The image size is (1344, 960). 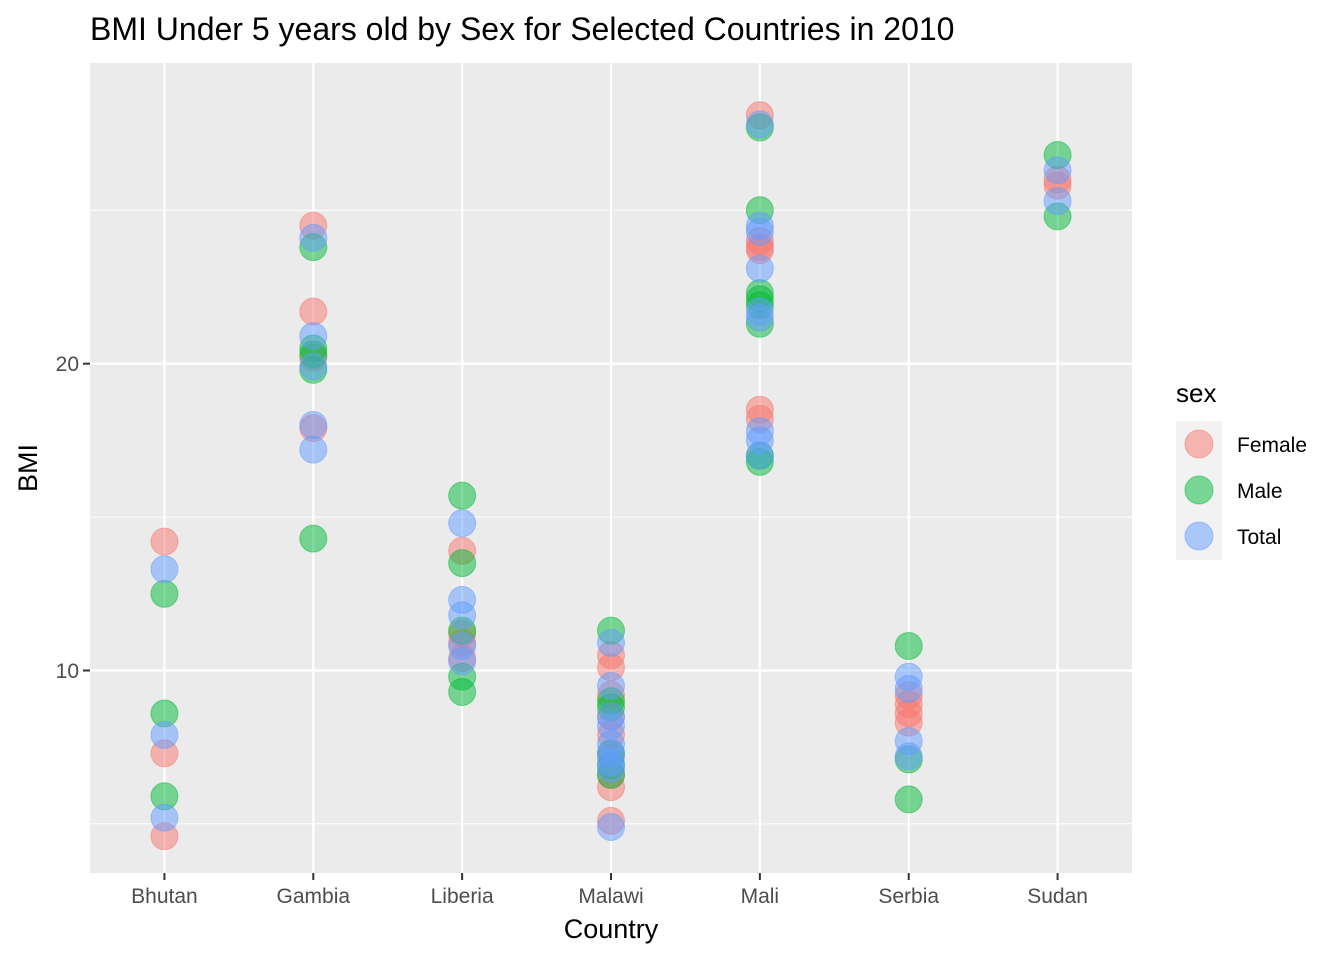 What do you see at coordinates (1272, 445) in the screenshot?
I see `legend-label-female: Female` at bounding box center [1272, 445].